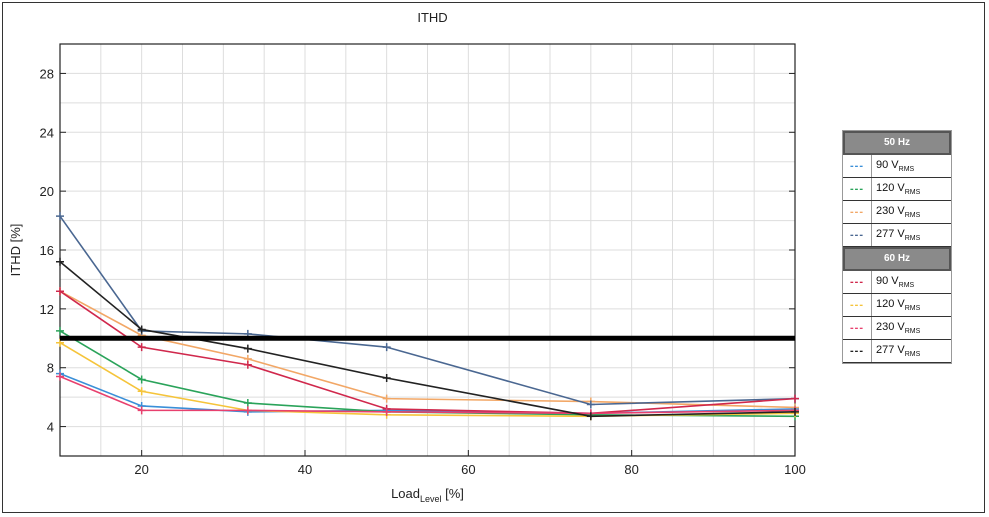 The height and width of the screenshot is (517, 989). Describe the element at coordinates (47, 73) in the screenshot. I see `y-tick-label: 28` at that location.